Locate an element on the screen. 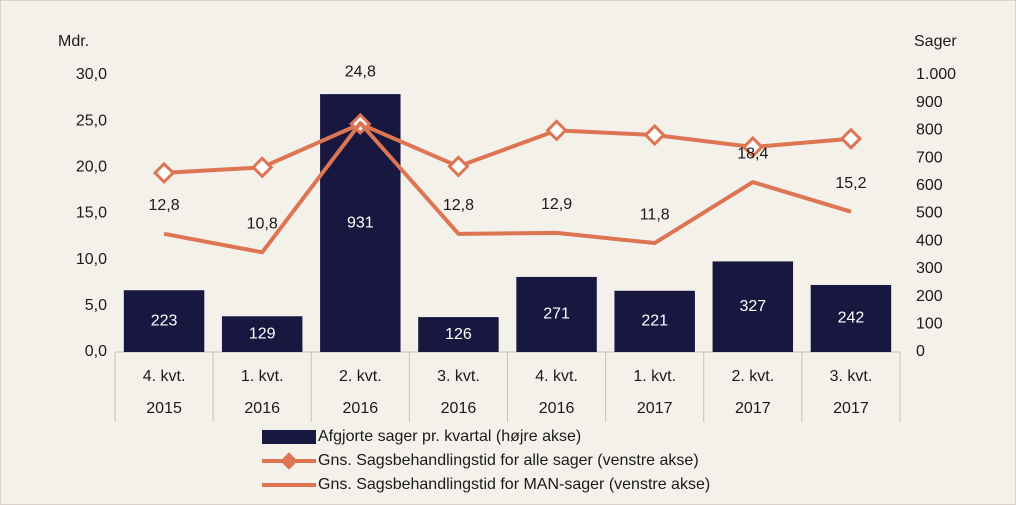 The image size is (1016, 505). bar-value-label: 223 is located at coordinates (164, 320).